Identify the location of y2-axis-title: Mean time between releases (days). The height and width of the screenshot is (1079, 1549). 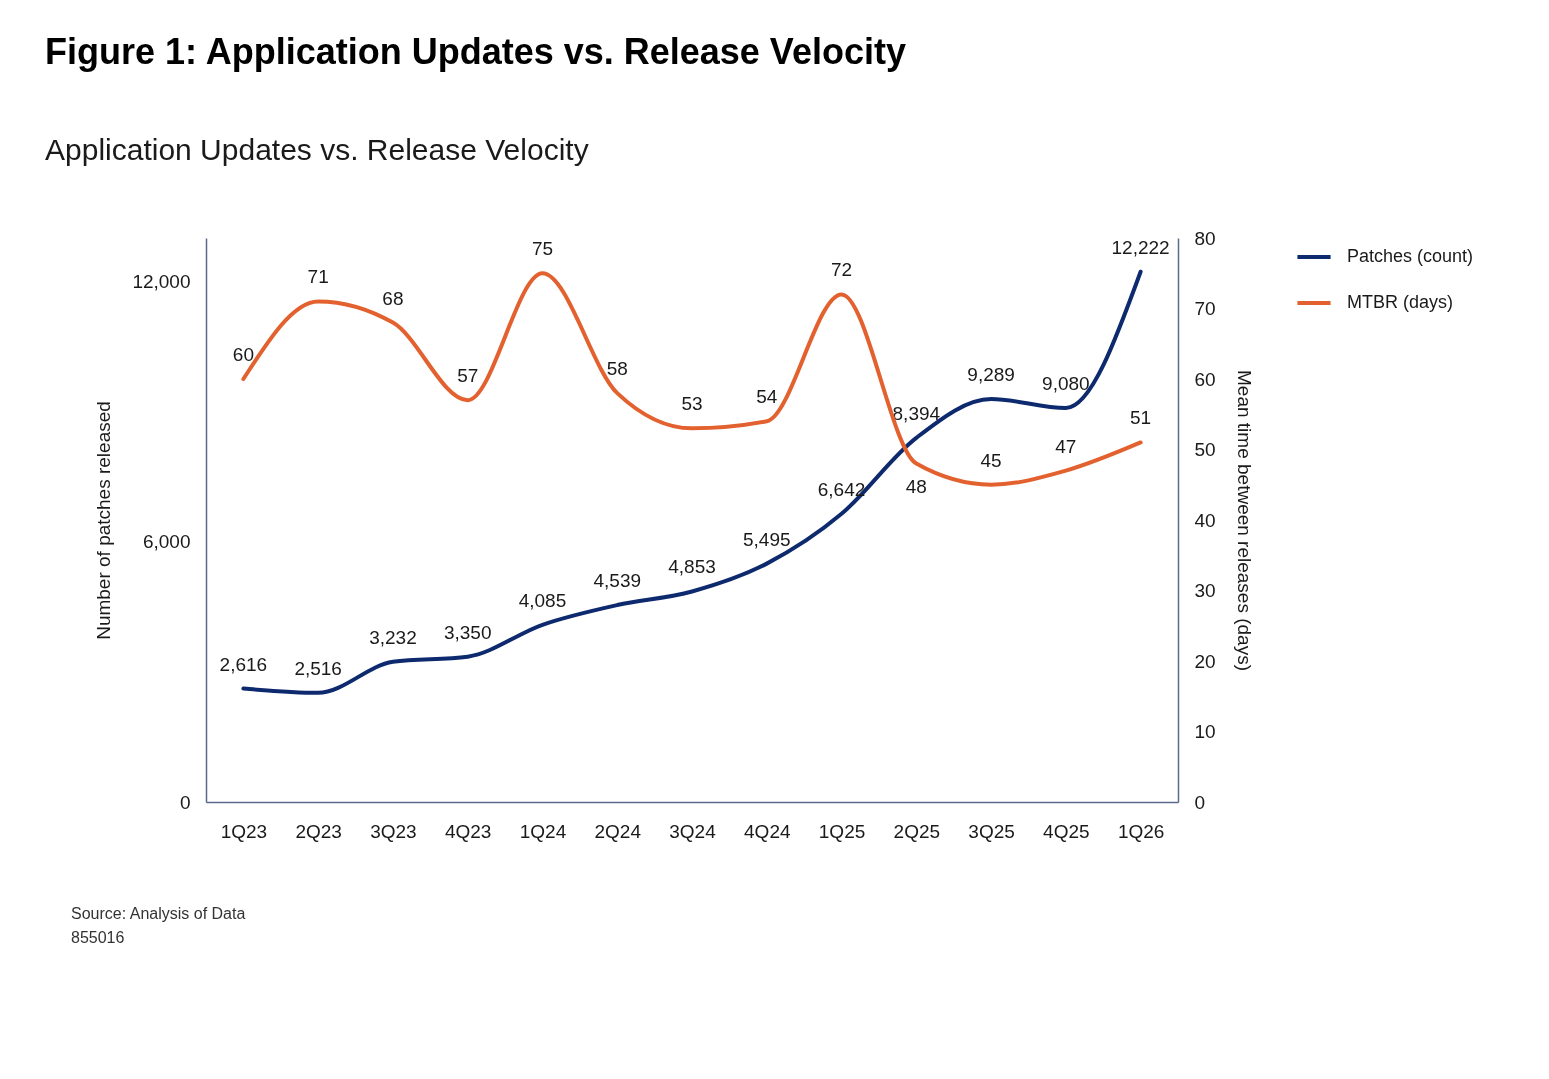
(1244, 520).